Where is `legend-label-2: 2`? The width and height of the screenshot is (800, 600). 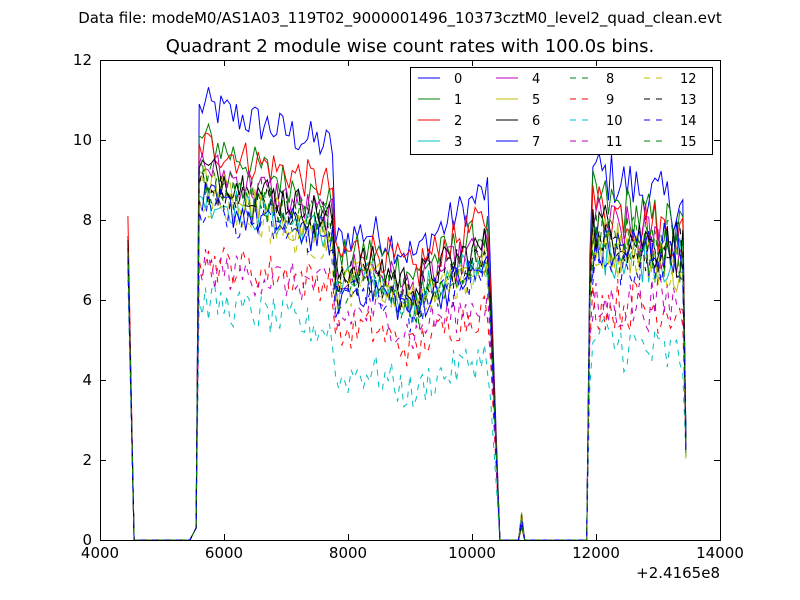 legend-label-2: 2 is located at coordinates (458, 121).